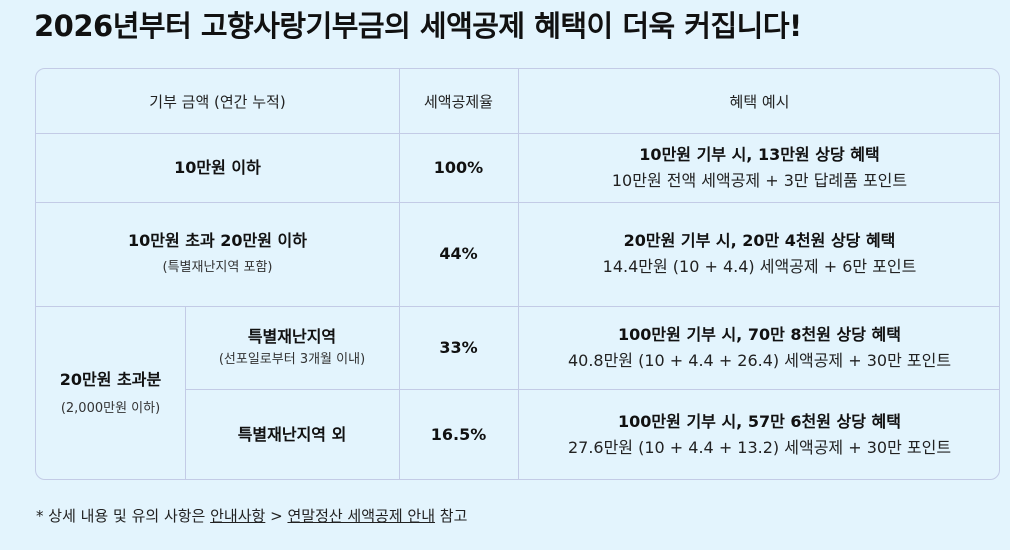  What do you see at coordinates (217, 240) in the screenshot?
I see `amount-label: 10만원 초과 20만원 이하` at bounding box center [217, 240].